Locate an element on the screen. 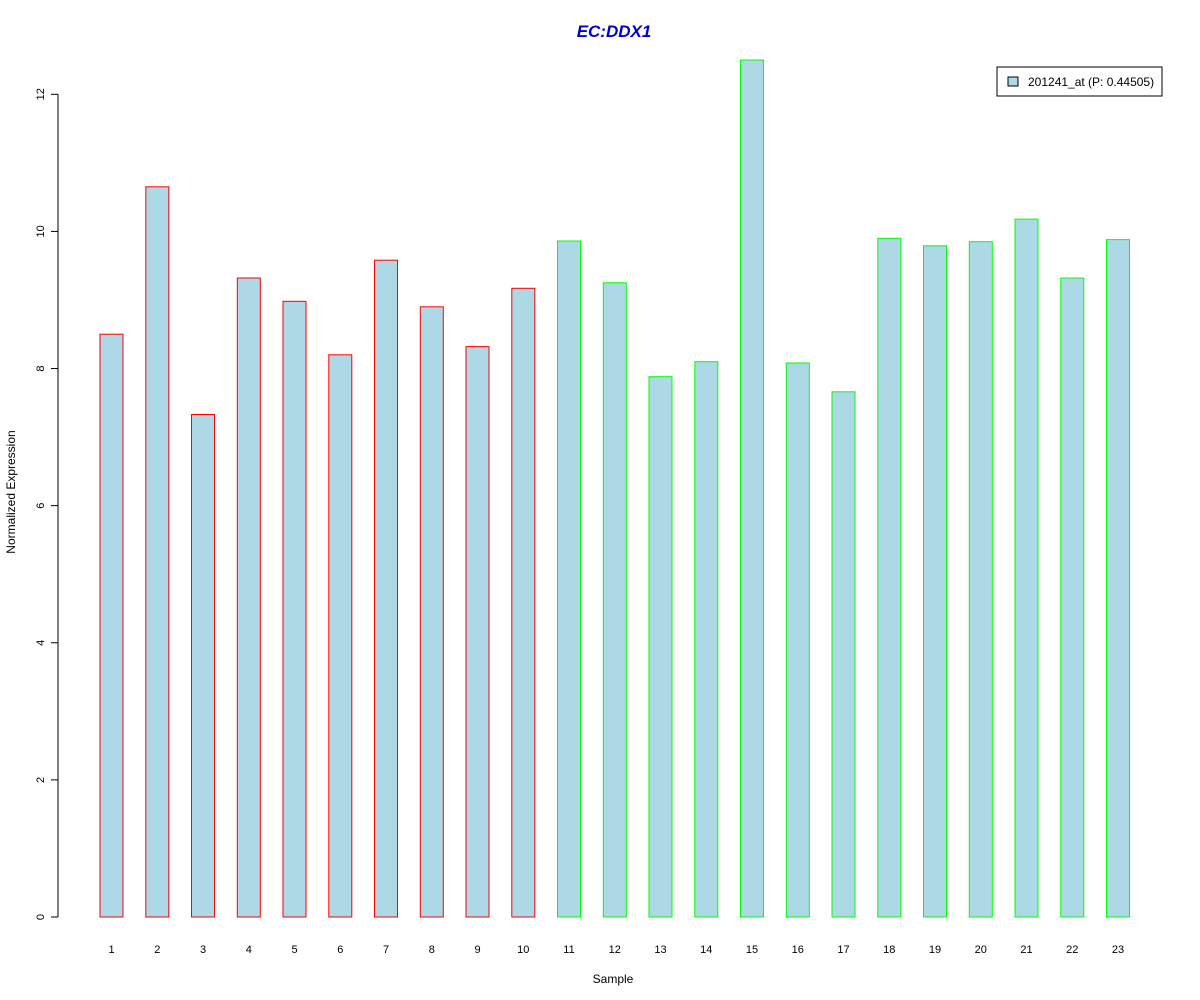 The height and width of the screenshot is (1000, 1200). x-tick-label: 9 is located at coordinates (477, 950).